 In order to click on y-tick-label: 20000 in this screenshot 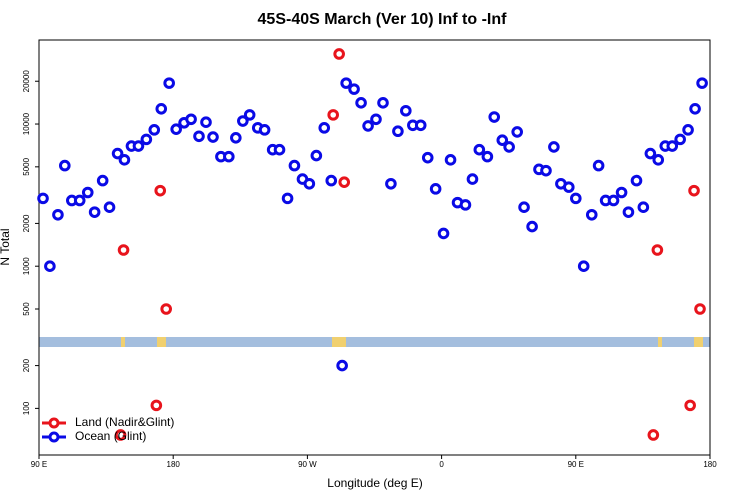, I will do `click(26, 81)`.